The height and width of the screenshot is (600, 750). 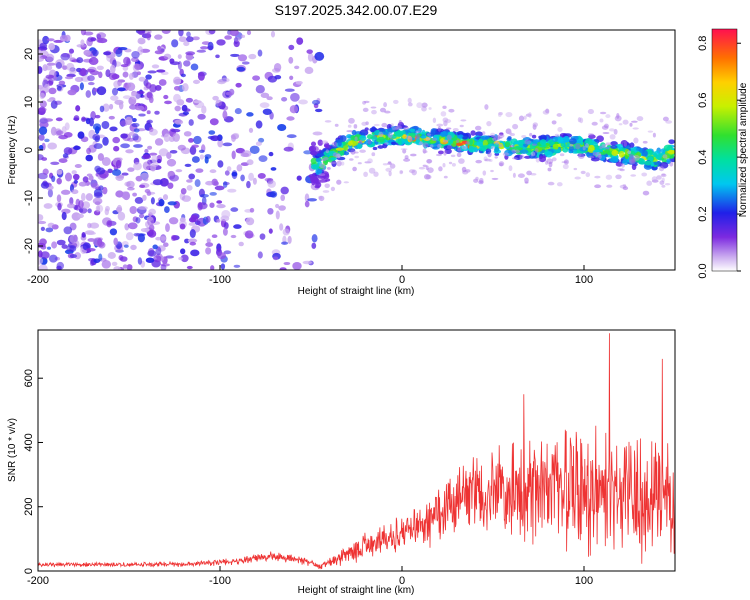 What do you see at coordinates (33, 151) in the screenshot?
I see `top-y-ticks: -20 -10 0 10 20` at bounding box center [33, 151].